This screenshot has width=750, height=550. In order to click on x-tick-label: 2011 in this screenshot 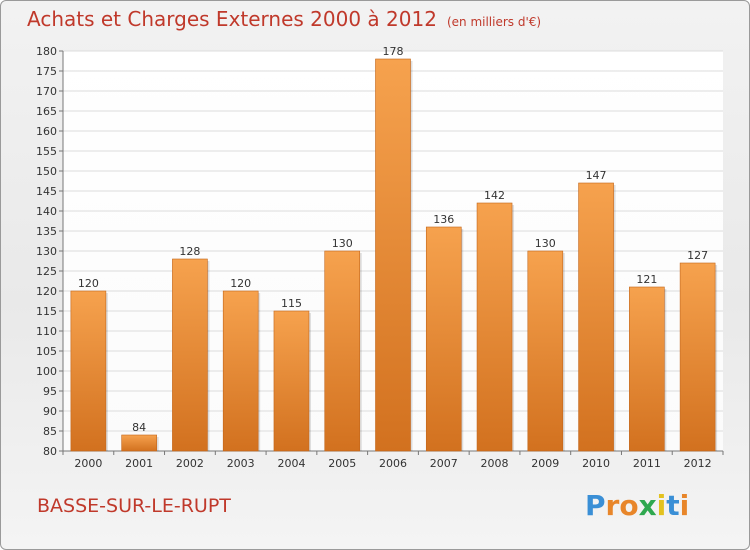, I will do `click(647, 463)`.